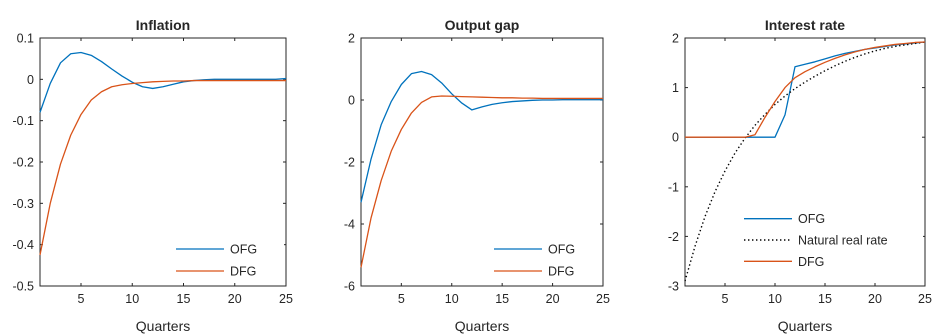  I want to click on legend: OFG Natural real rate DFG, so click(832, 240).